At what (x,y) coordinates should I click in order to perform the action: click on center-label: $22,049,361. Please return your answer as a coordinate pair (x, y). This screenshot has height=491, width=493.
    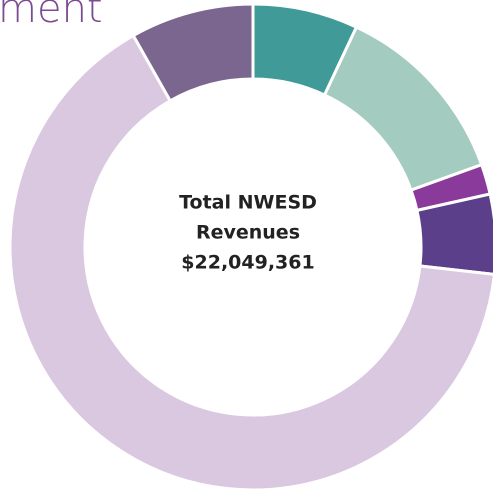
    Looking at the image, I should click on (247, 263).